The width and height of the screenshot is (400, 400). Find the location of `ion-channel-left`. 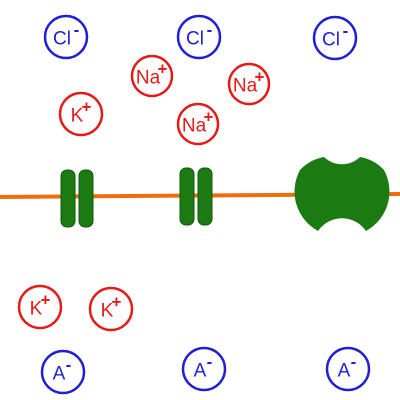

ion-channel-left is located at coordinates (77, 198).